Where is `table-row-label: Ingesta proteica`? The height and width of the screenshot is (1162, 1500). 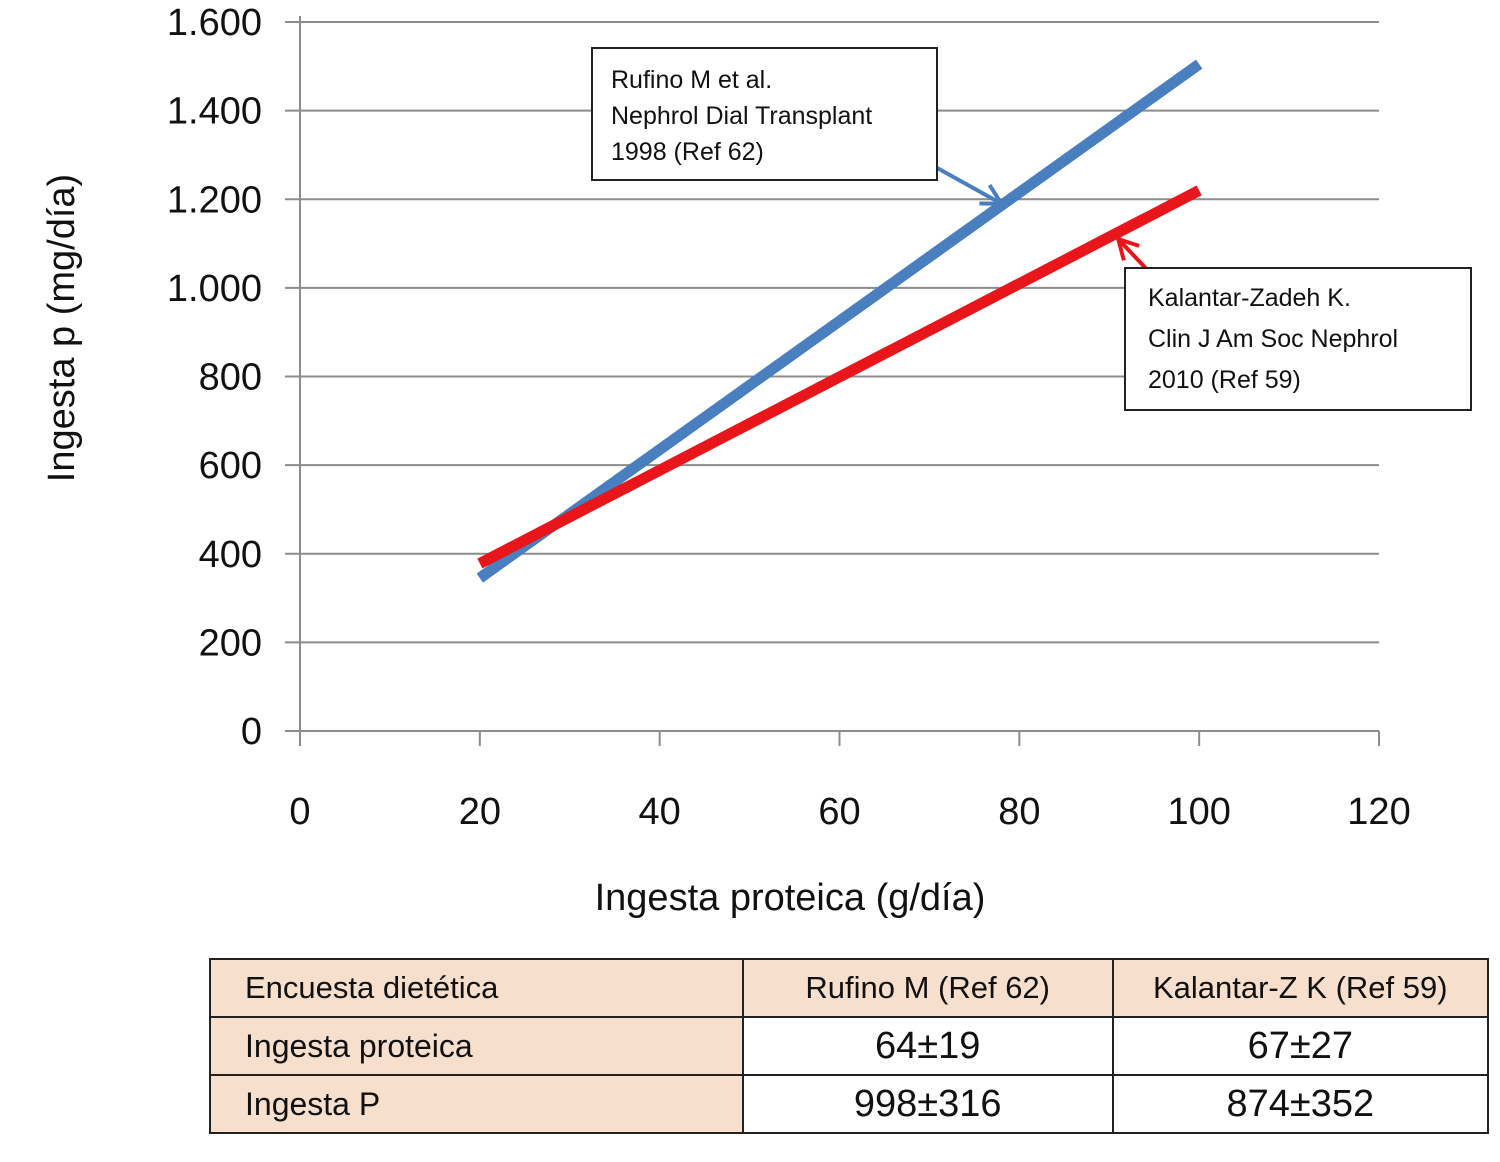 table-row-label: Ingesta proteica is located at coordinates (476, 1046).